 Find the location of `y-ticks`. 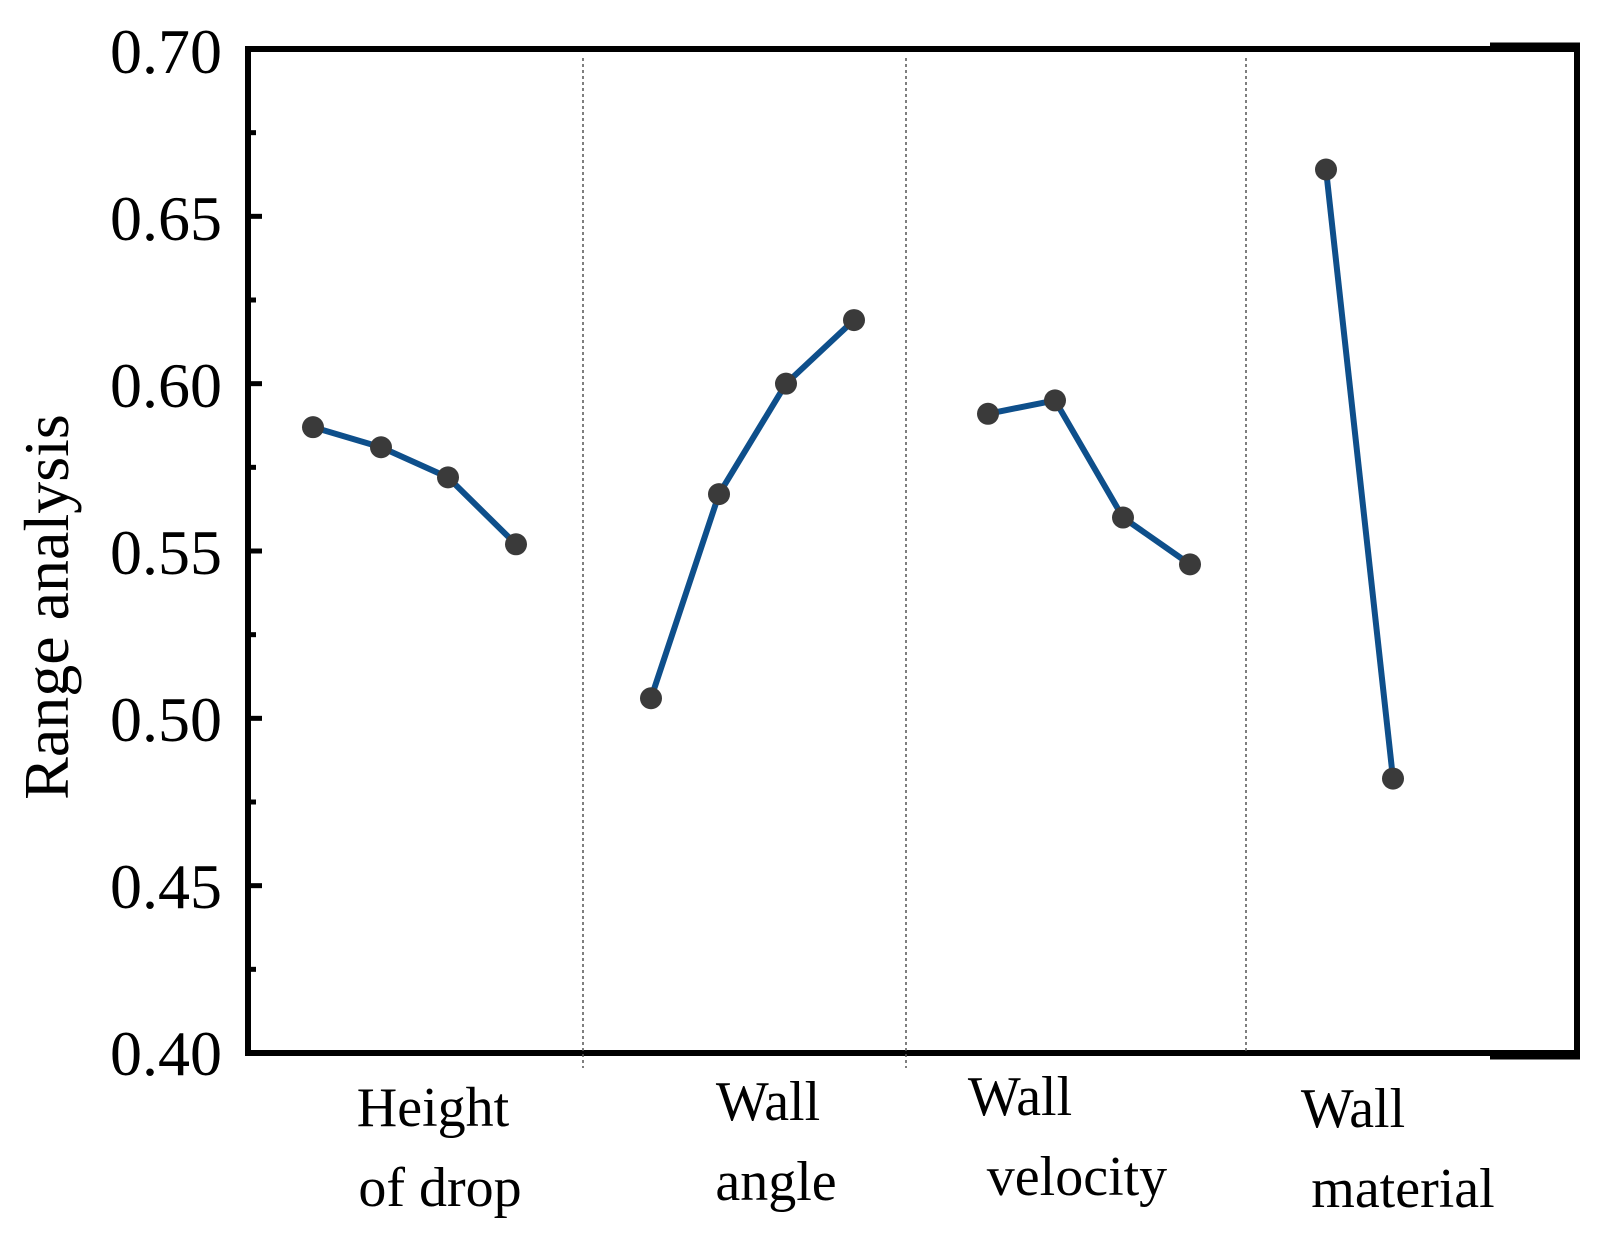

y-ticks is located at coordinates (255, 551).